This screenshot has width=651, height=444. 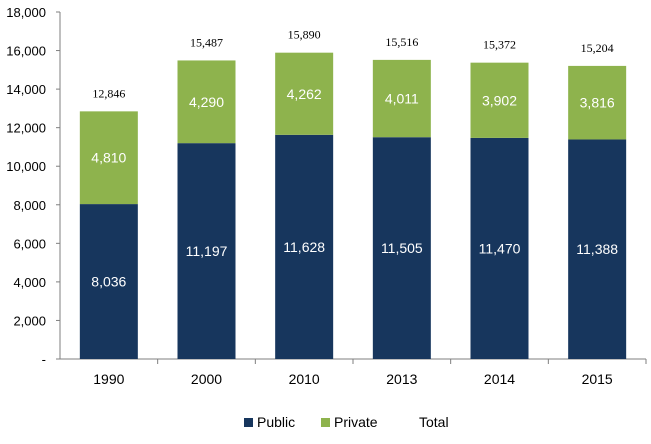 I want to click on legend-label-total: Total, so click(x=434, y=422).